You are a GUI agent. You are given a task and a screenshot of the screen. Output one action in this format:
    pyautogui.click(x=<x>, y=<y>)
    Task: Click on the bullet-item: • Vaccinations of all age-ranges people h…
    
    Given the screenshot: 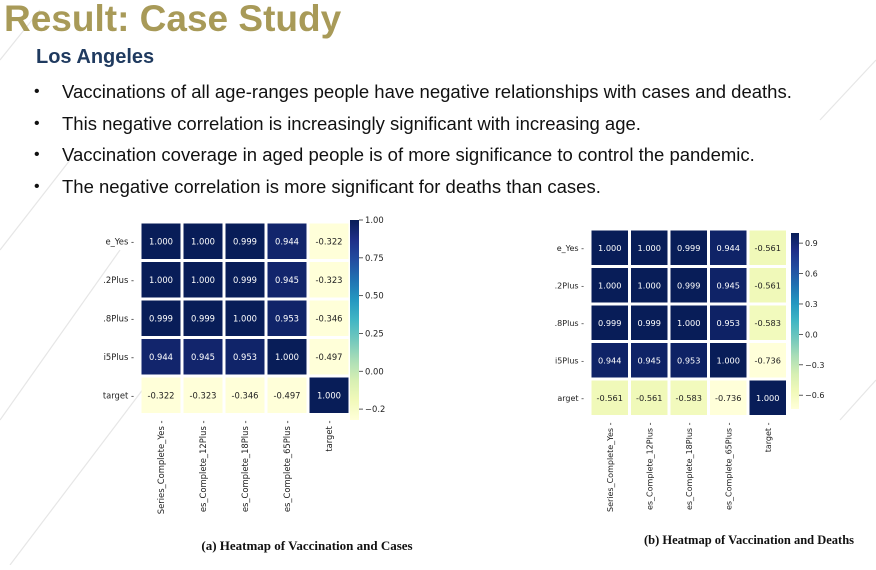 What is the action you would take?
    pyautogui.click(x=412, y=96)
    